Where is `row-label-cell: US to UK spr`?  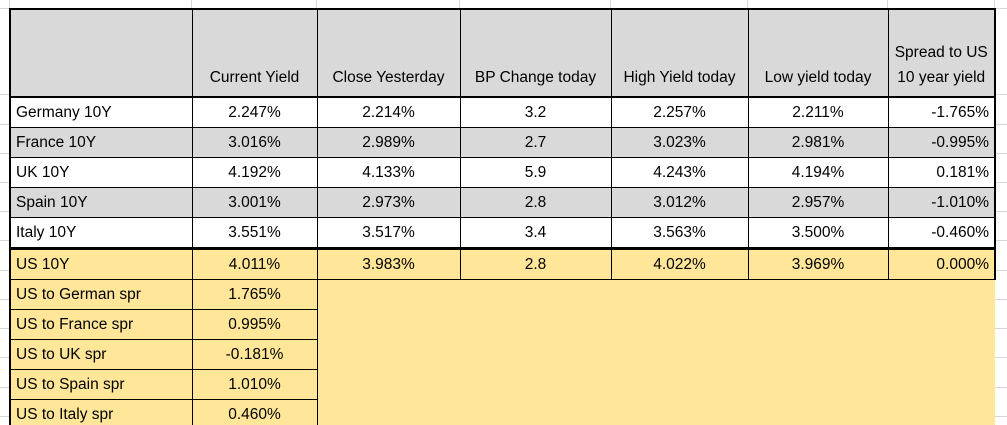 row-label-cell: US to UK spr is located at coordinates (101, 354).